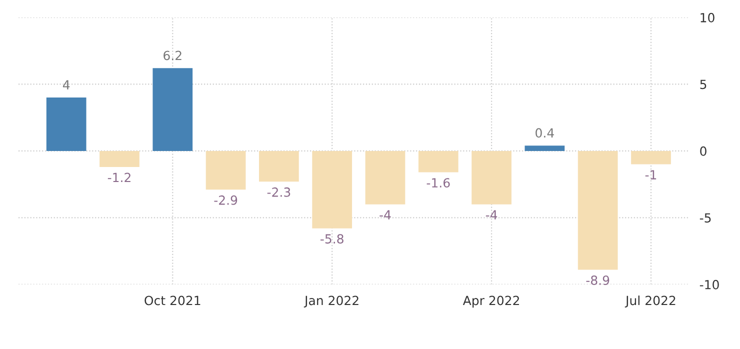 This screenshot has height=349, width=740. What do you see at coordinates (650, 175) in the screenshot?
I see `data-label: -1` at bounding box center [650, 175].